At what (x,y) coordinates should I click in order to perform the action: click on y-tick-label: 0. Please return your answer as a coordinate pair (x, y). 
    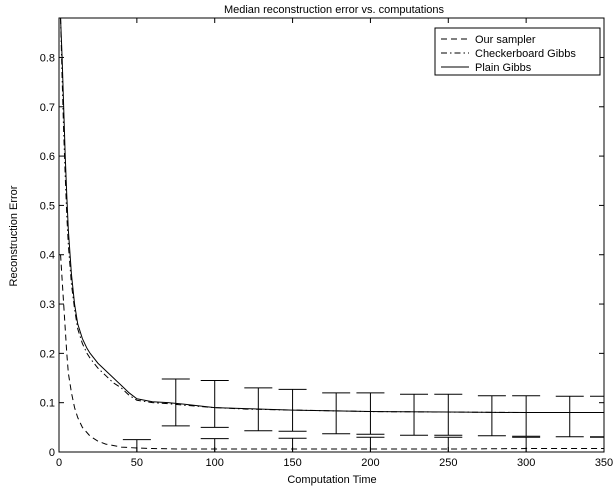
    Looking at the image, I should click on (52, 453).